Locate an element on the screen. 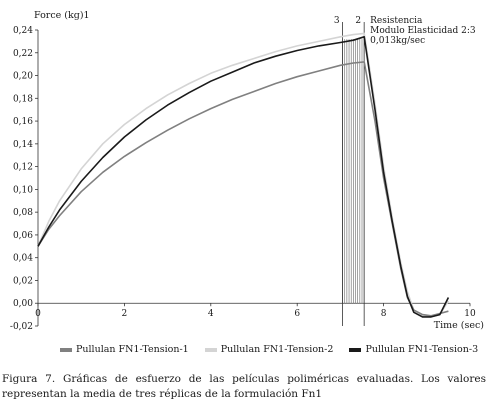 The height and width of the screenshot is (420, 488). legend-label-tension-3: Pullulan FN1-Tension-3 is located at coordinates (422, 349).